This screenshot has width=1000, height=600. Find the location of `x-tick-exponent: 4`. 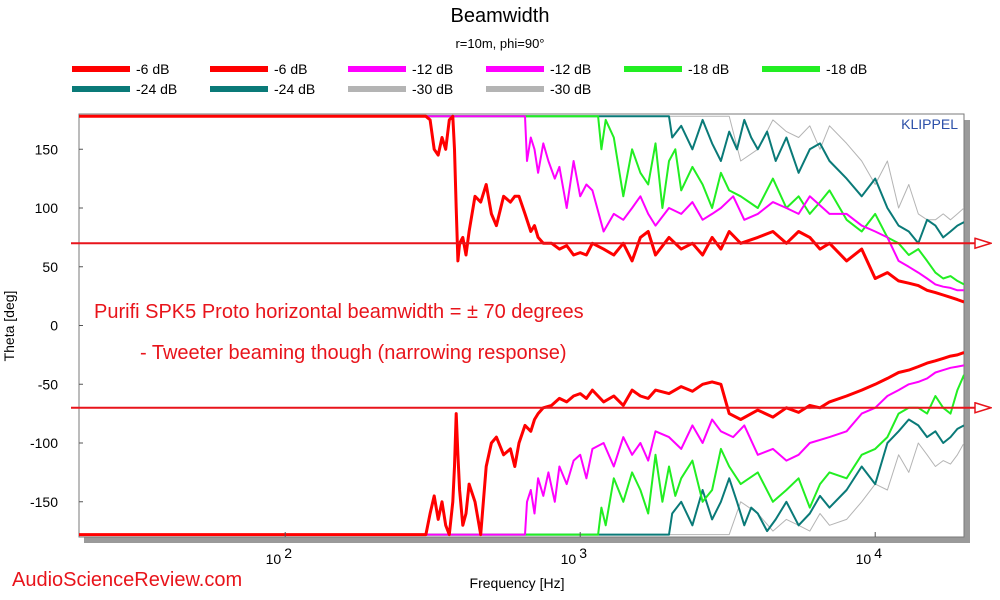

x-tick-exponent: 4 is located at coordinates (878, 553).